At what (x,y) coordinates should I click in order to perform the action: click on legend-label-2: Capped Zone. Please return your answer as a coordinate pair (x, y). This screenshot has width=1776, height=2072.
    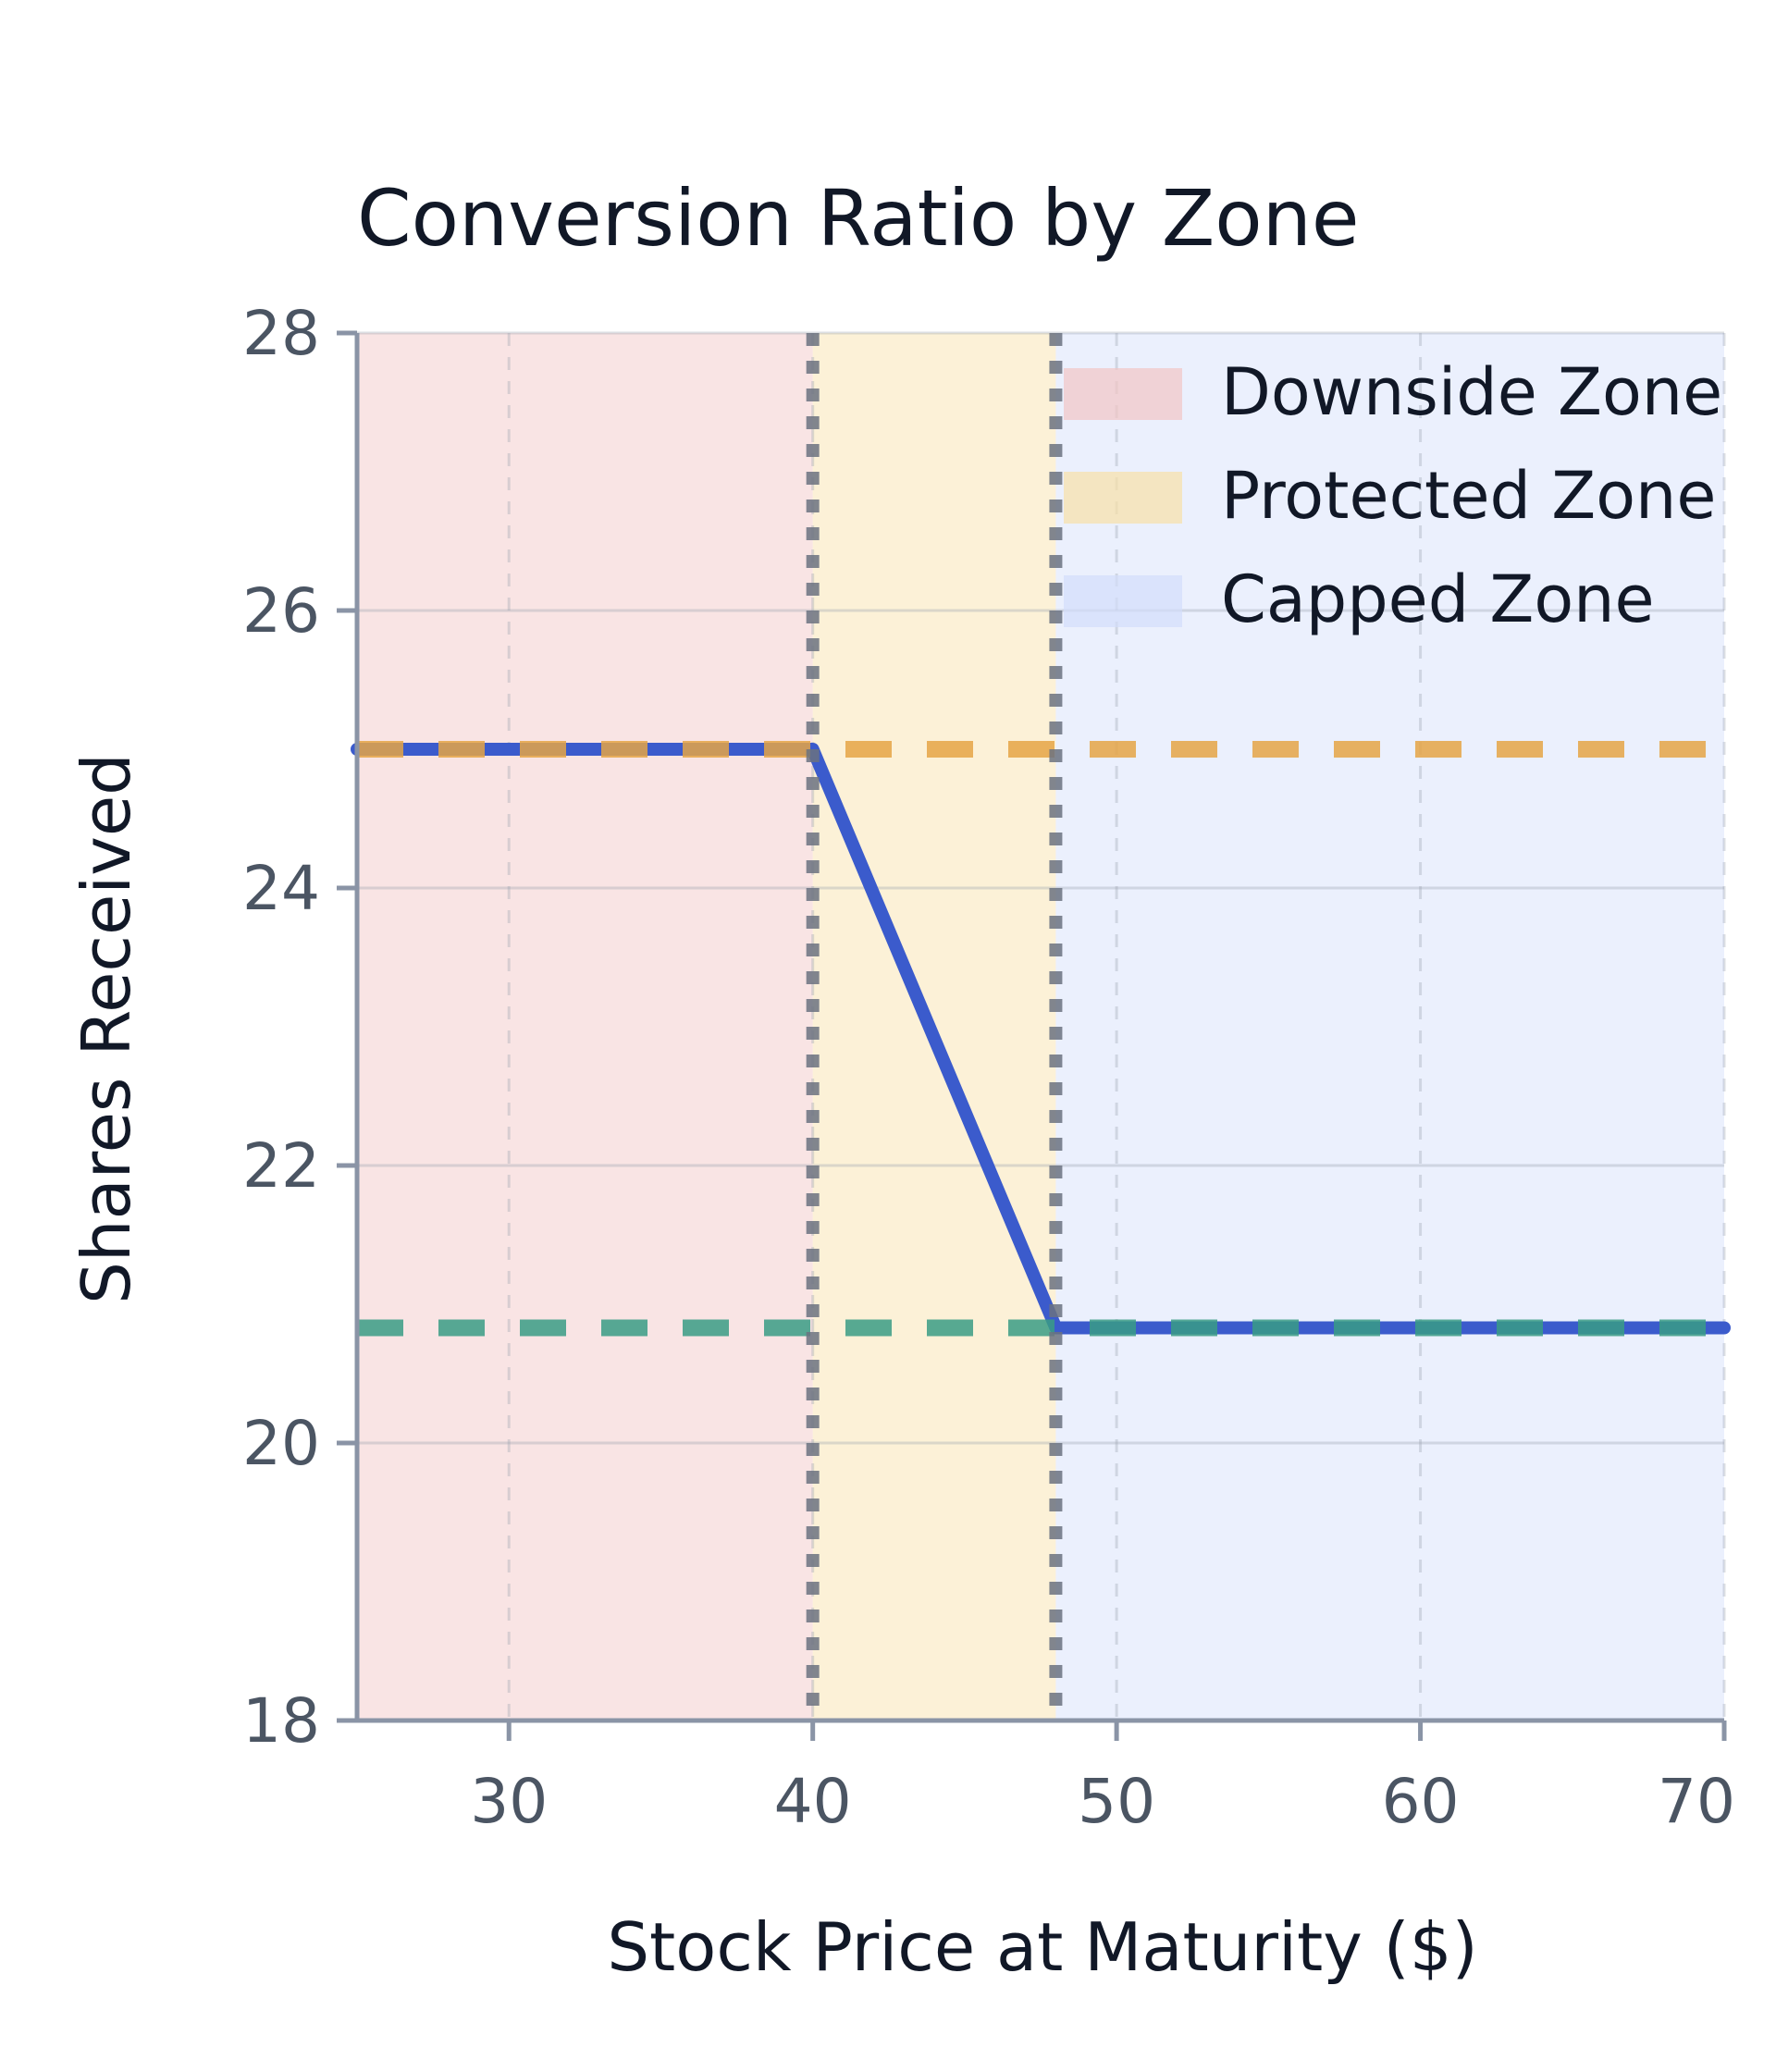
    Looking at the image, I should click on (1438, 599).